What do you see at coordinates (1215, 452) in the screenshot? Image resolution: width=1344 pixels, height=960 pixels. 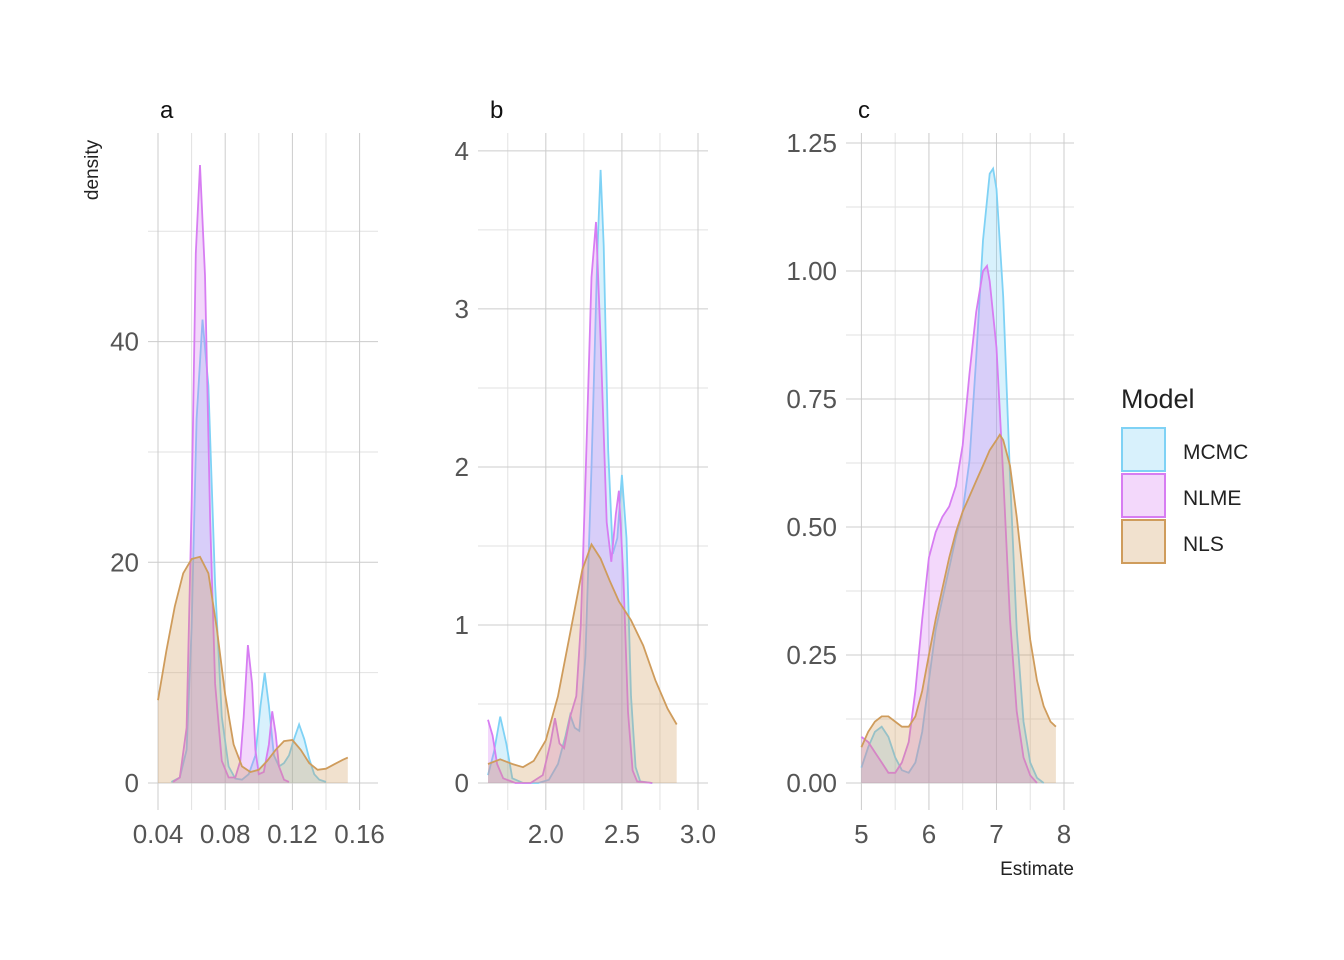 I see `legend-label-mcmc: MCMC` at bounding box center [1215, 452].